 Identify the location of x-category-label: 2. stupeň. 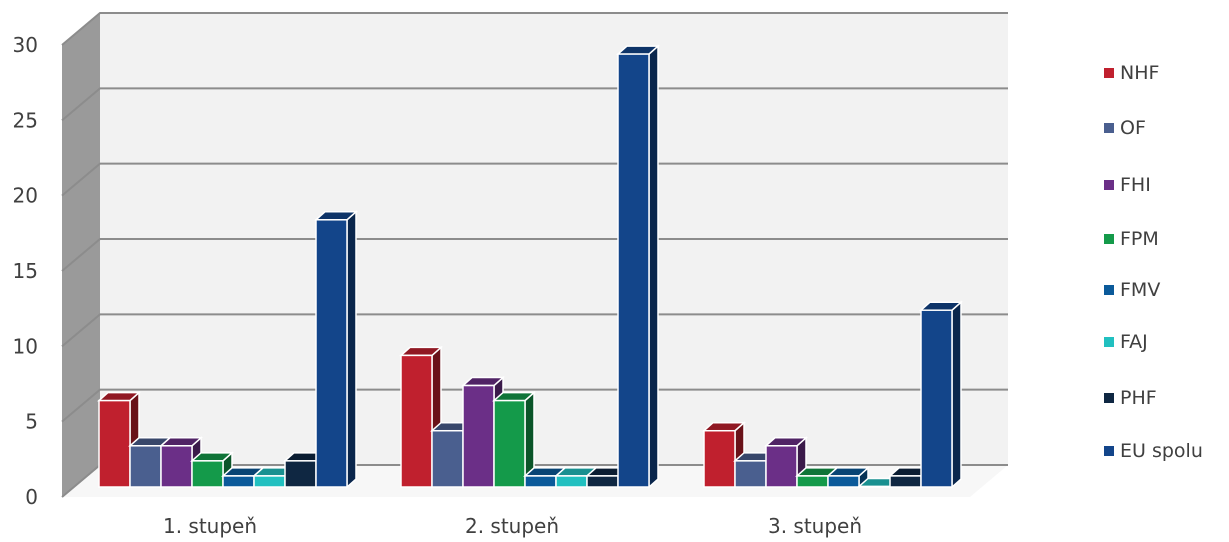
(512, 526).